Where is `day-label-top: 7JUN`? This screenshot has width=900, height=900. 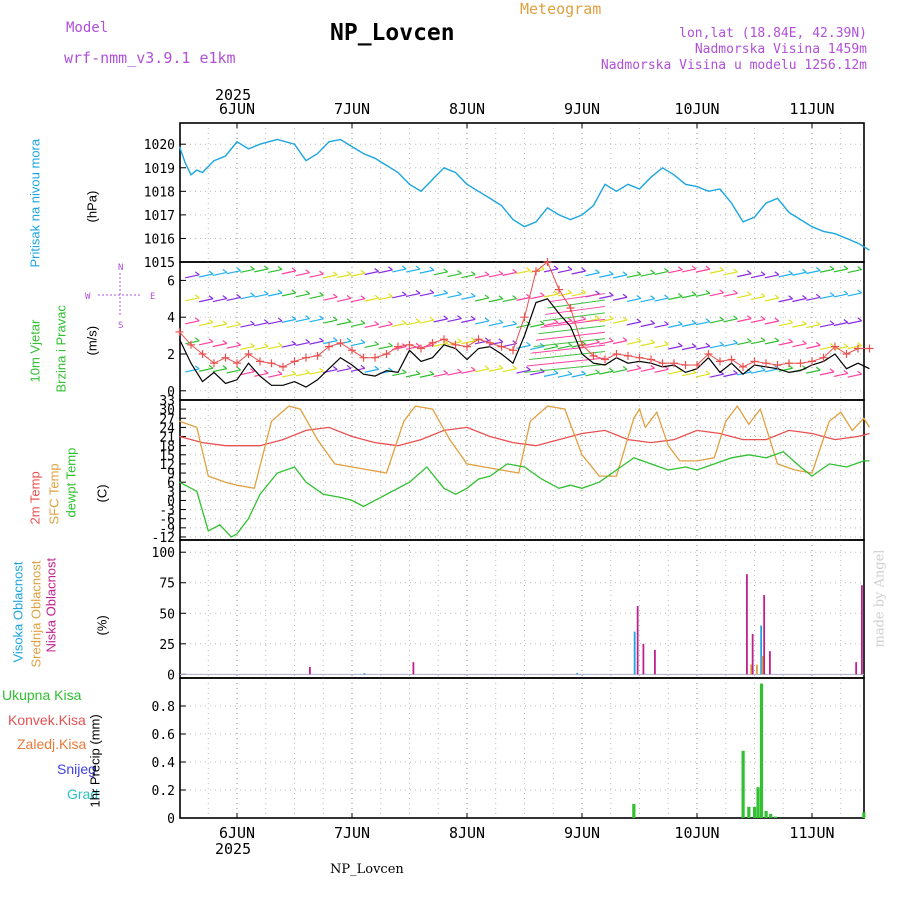 day-label-top: 7JUN is located at coordinates (352, 109).